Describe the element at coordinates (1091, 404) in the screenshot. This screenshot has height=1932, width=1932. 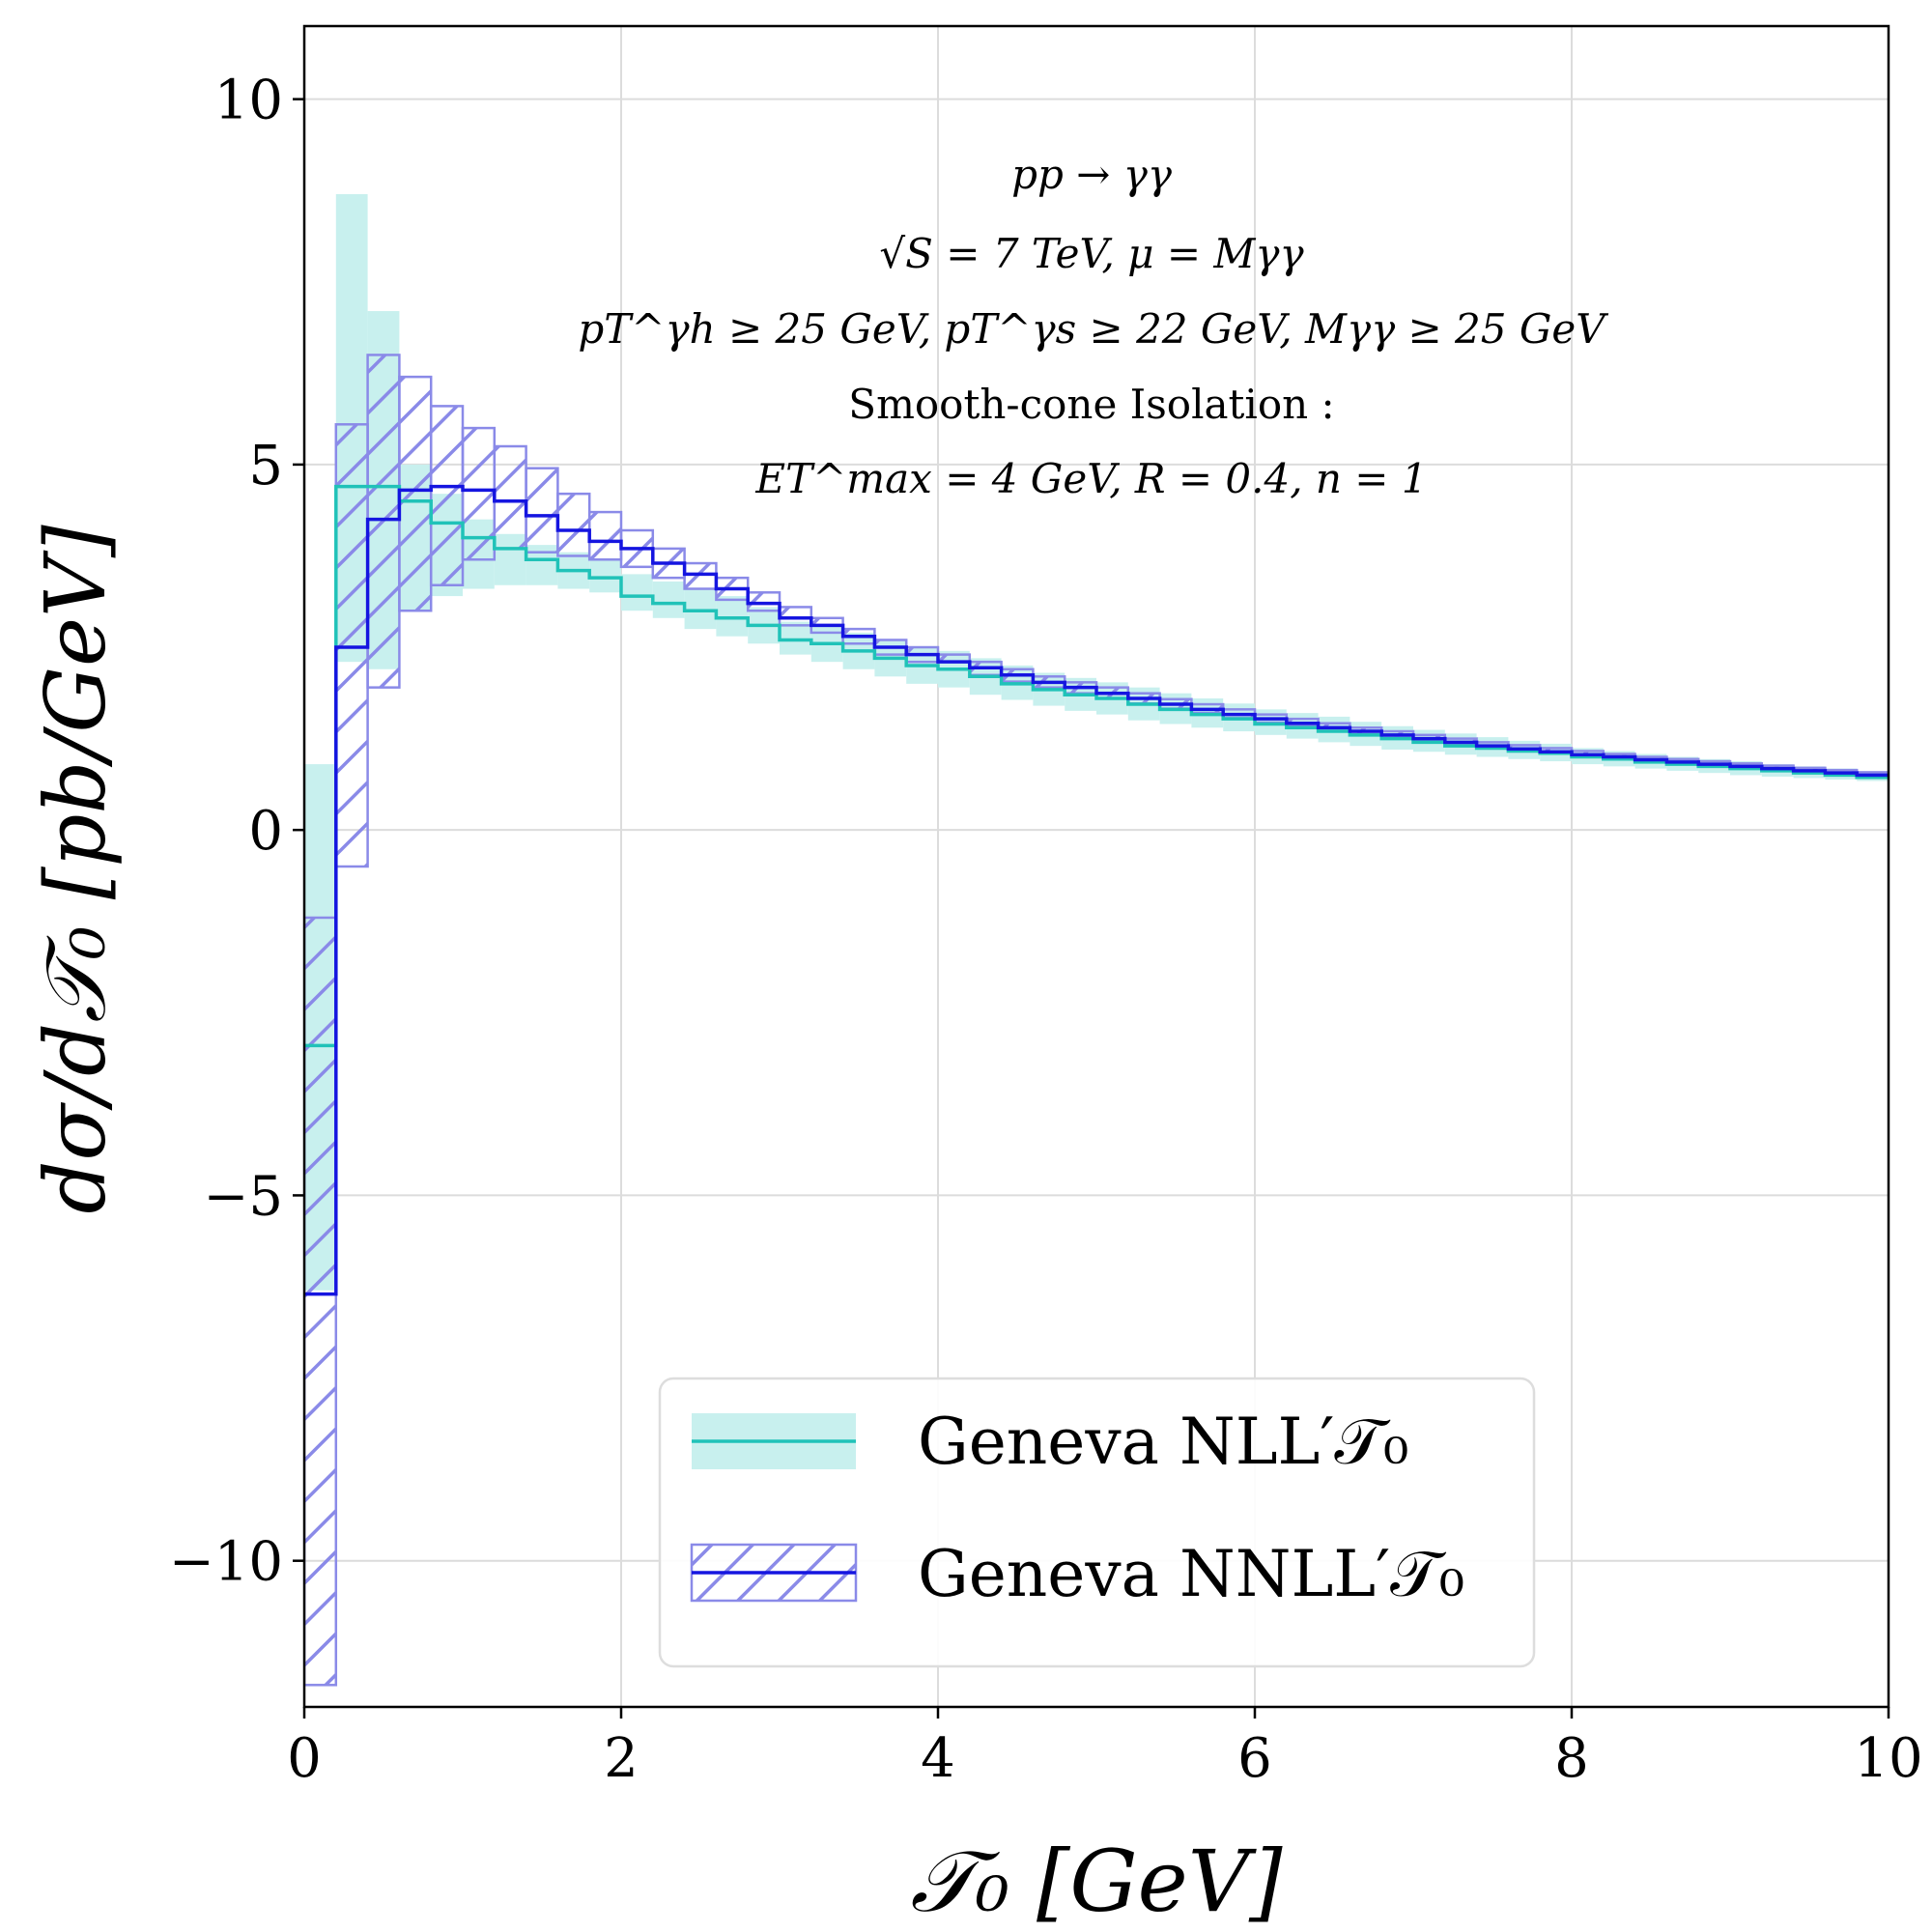
I see `info-line: Smooth-cone Isolation :` at that location.